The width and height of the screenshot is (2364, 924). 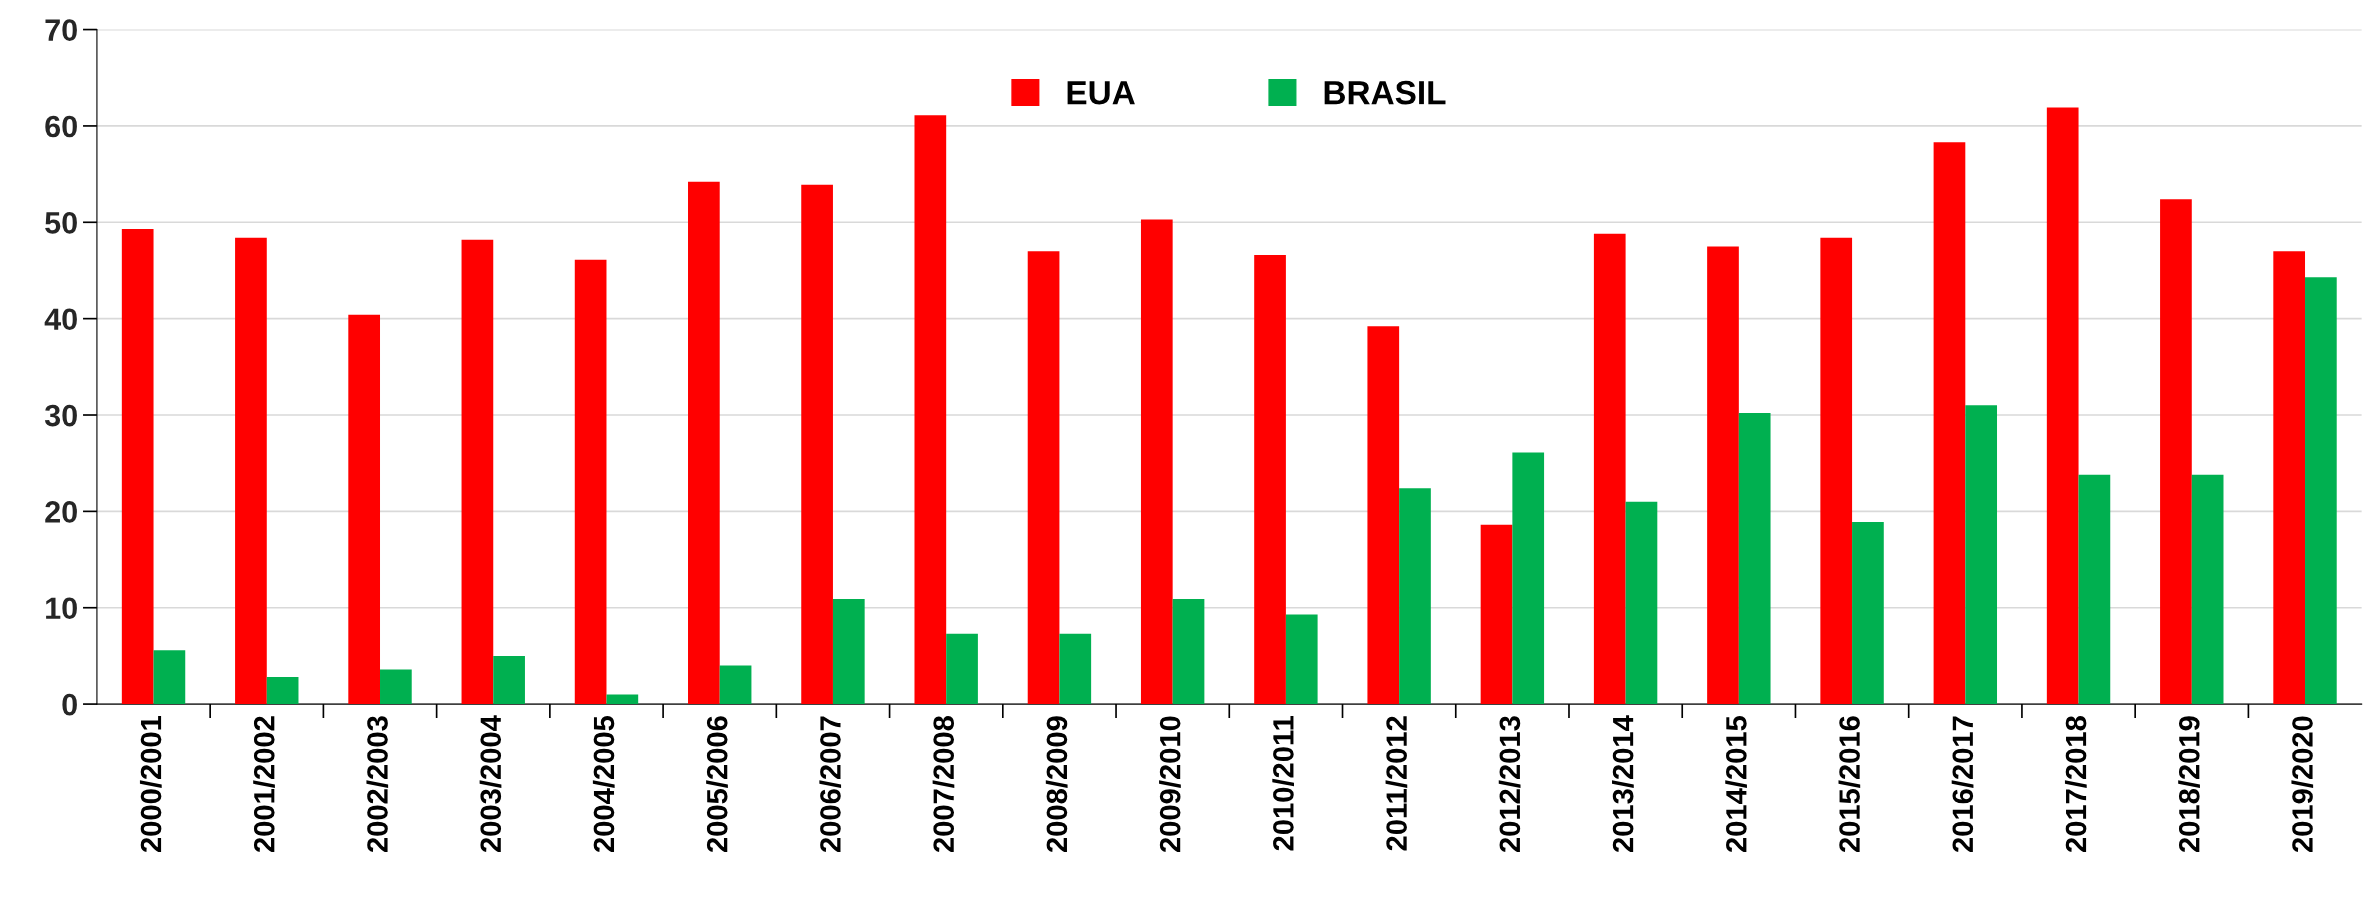 What do you see at coordinates (377, 784) in the screenshot?
I see `x-tick-label: 2002/2003` at bounding box center [377, 784].